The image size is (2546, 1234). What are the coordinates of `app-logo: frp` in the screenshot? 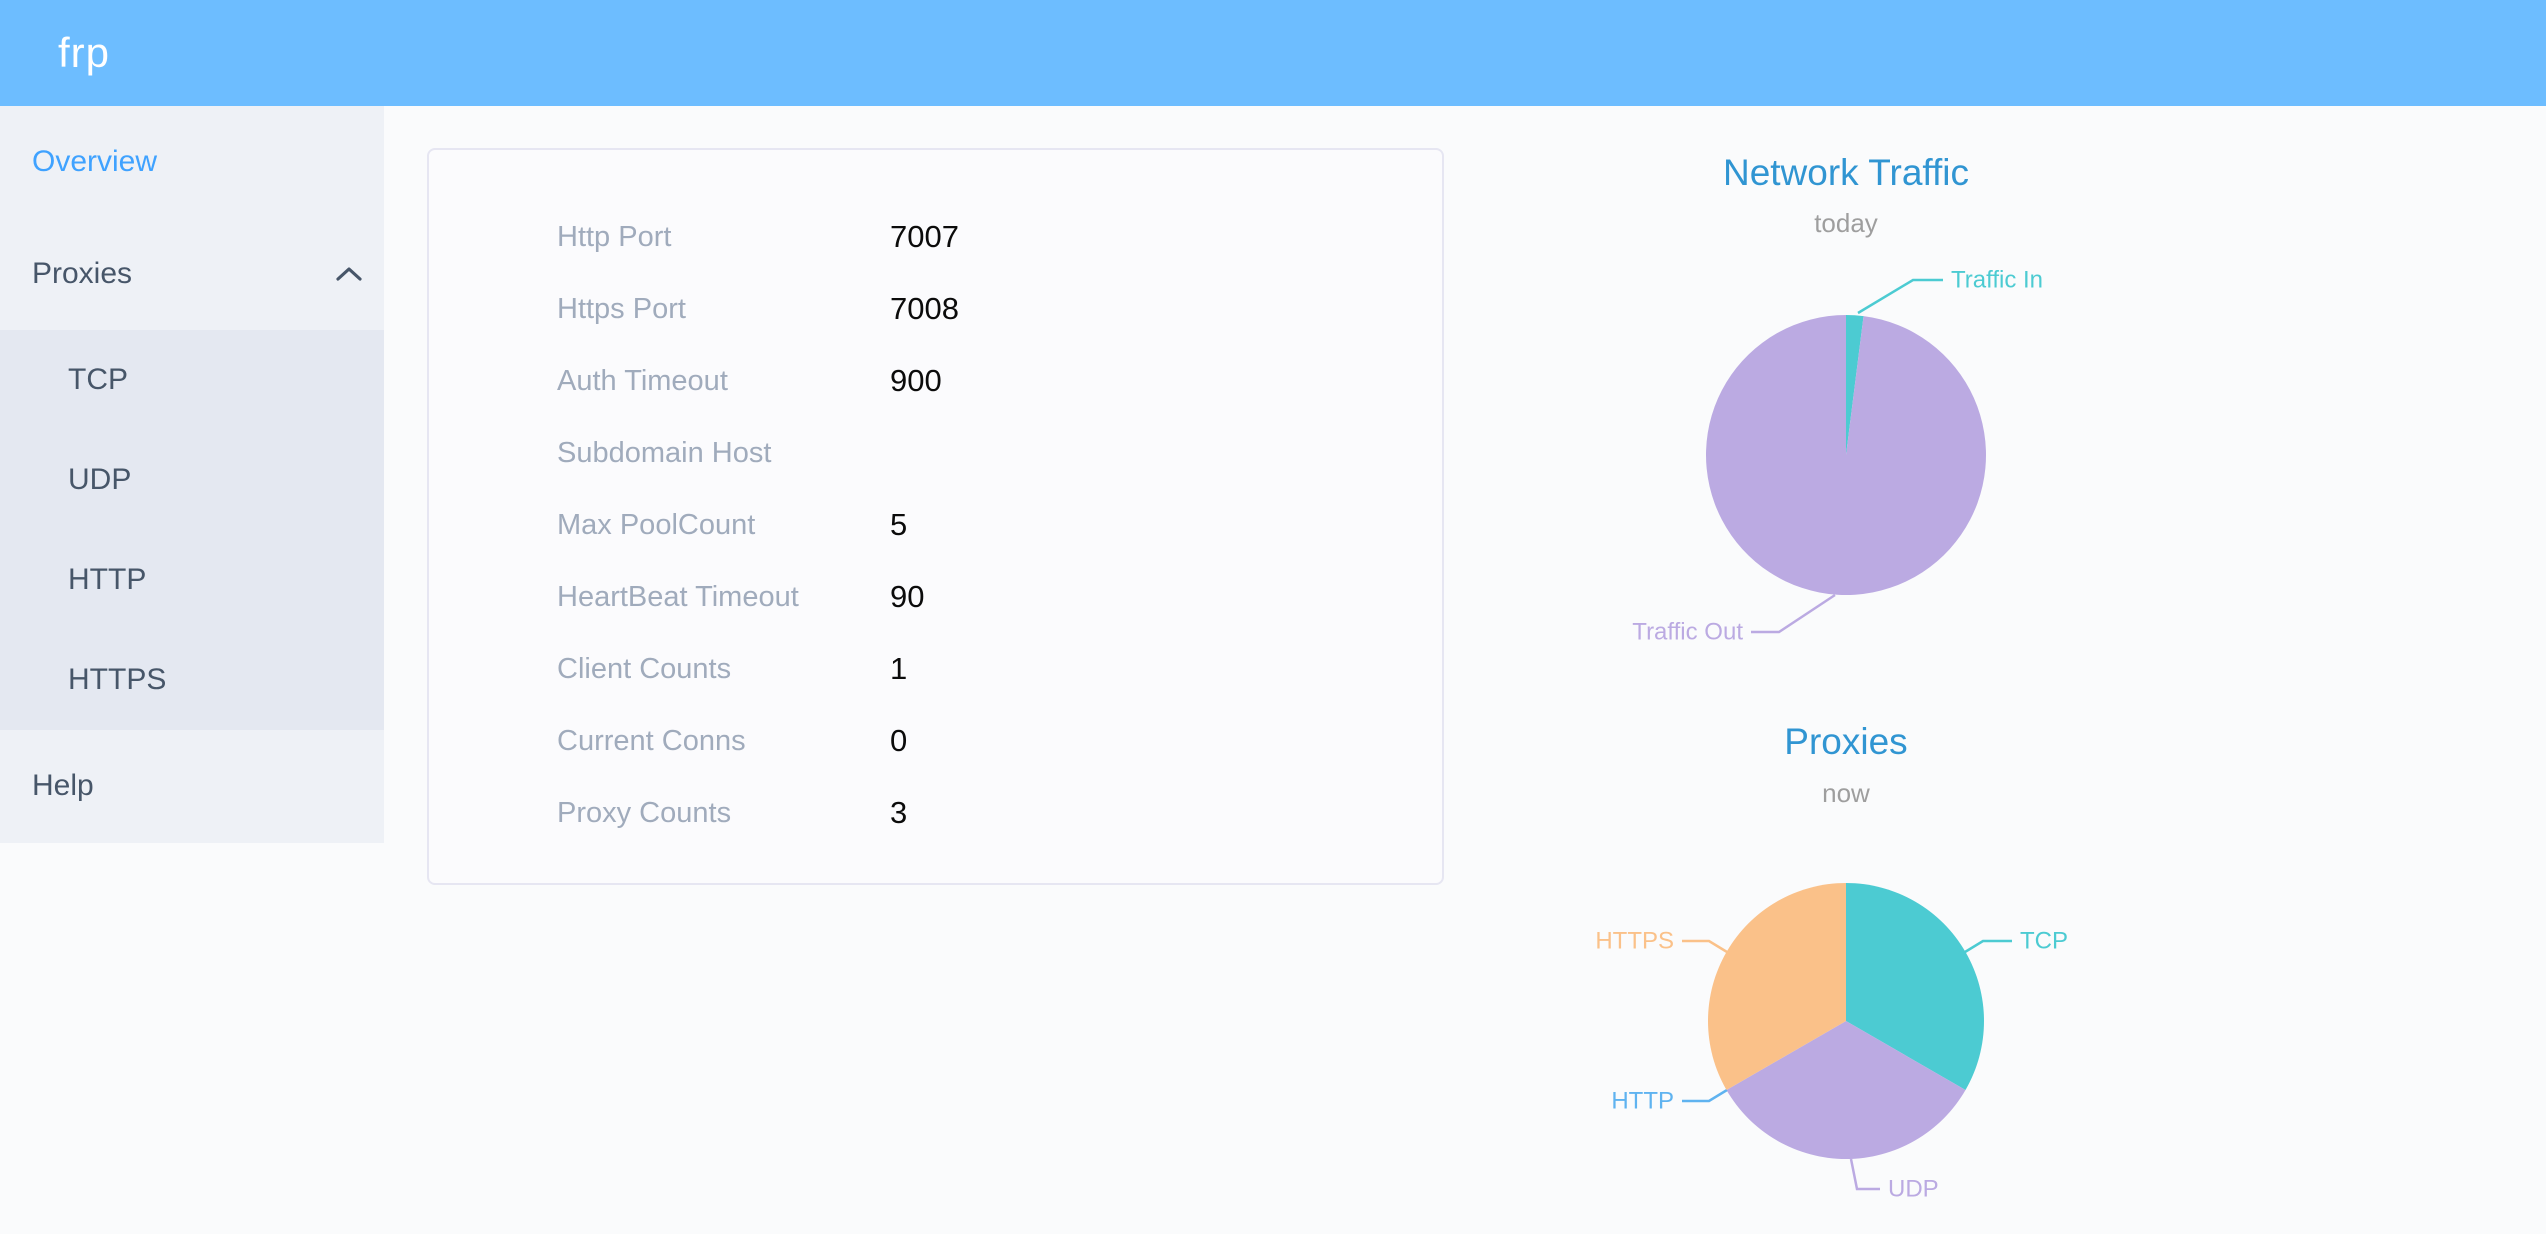 It's located at (84, 52).